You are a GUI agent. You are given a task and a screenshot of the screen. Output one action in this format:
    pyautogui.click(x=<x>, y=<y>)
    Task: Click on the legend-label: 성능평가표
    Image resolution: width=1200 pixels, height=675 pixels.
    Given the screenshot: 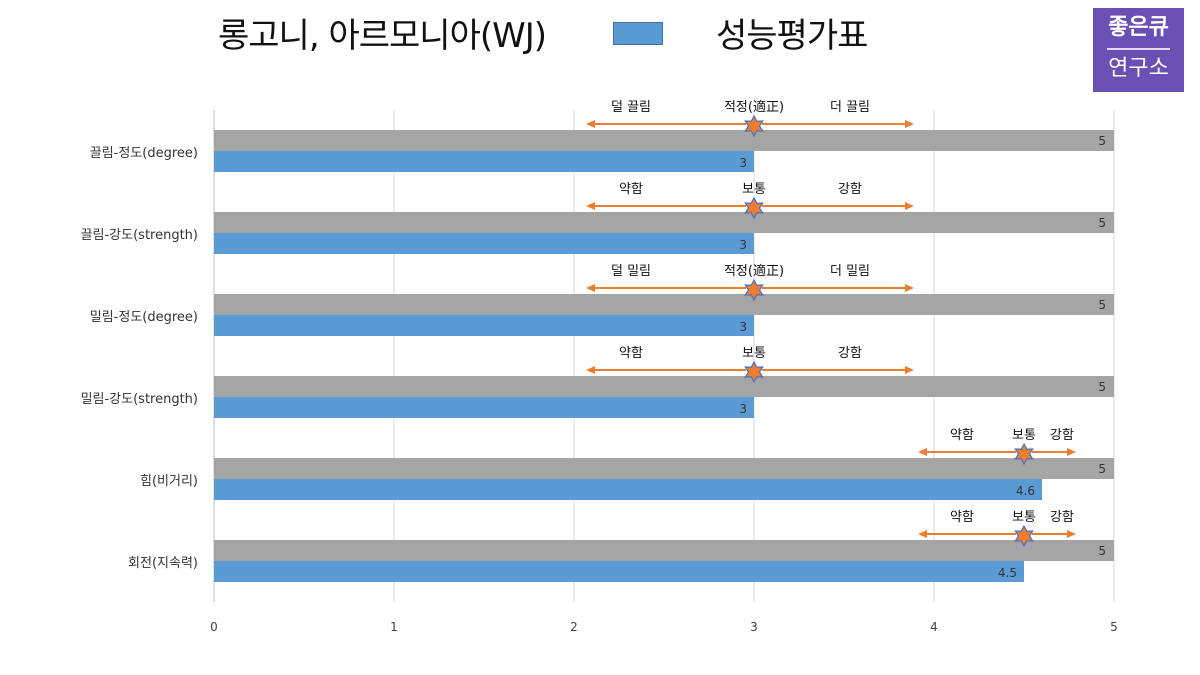 What is the action you would take?
    pyautogui.click(x=792, y=36)
    